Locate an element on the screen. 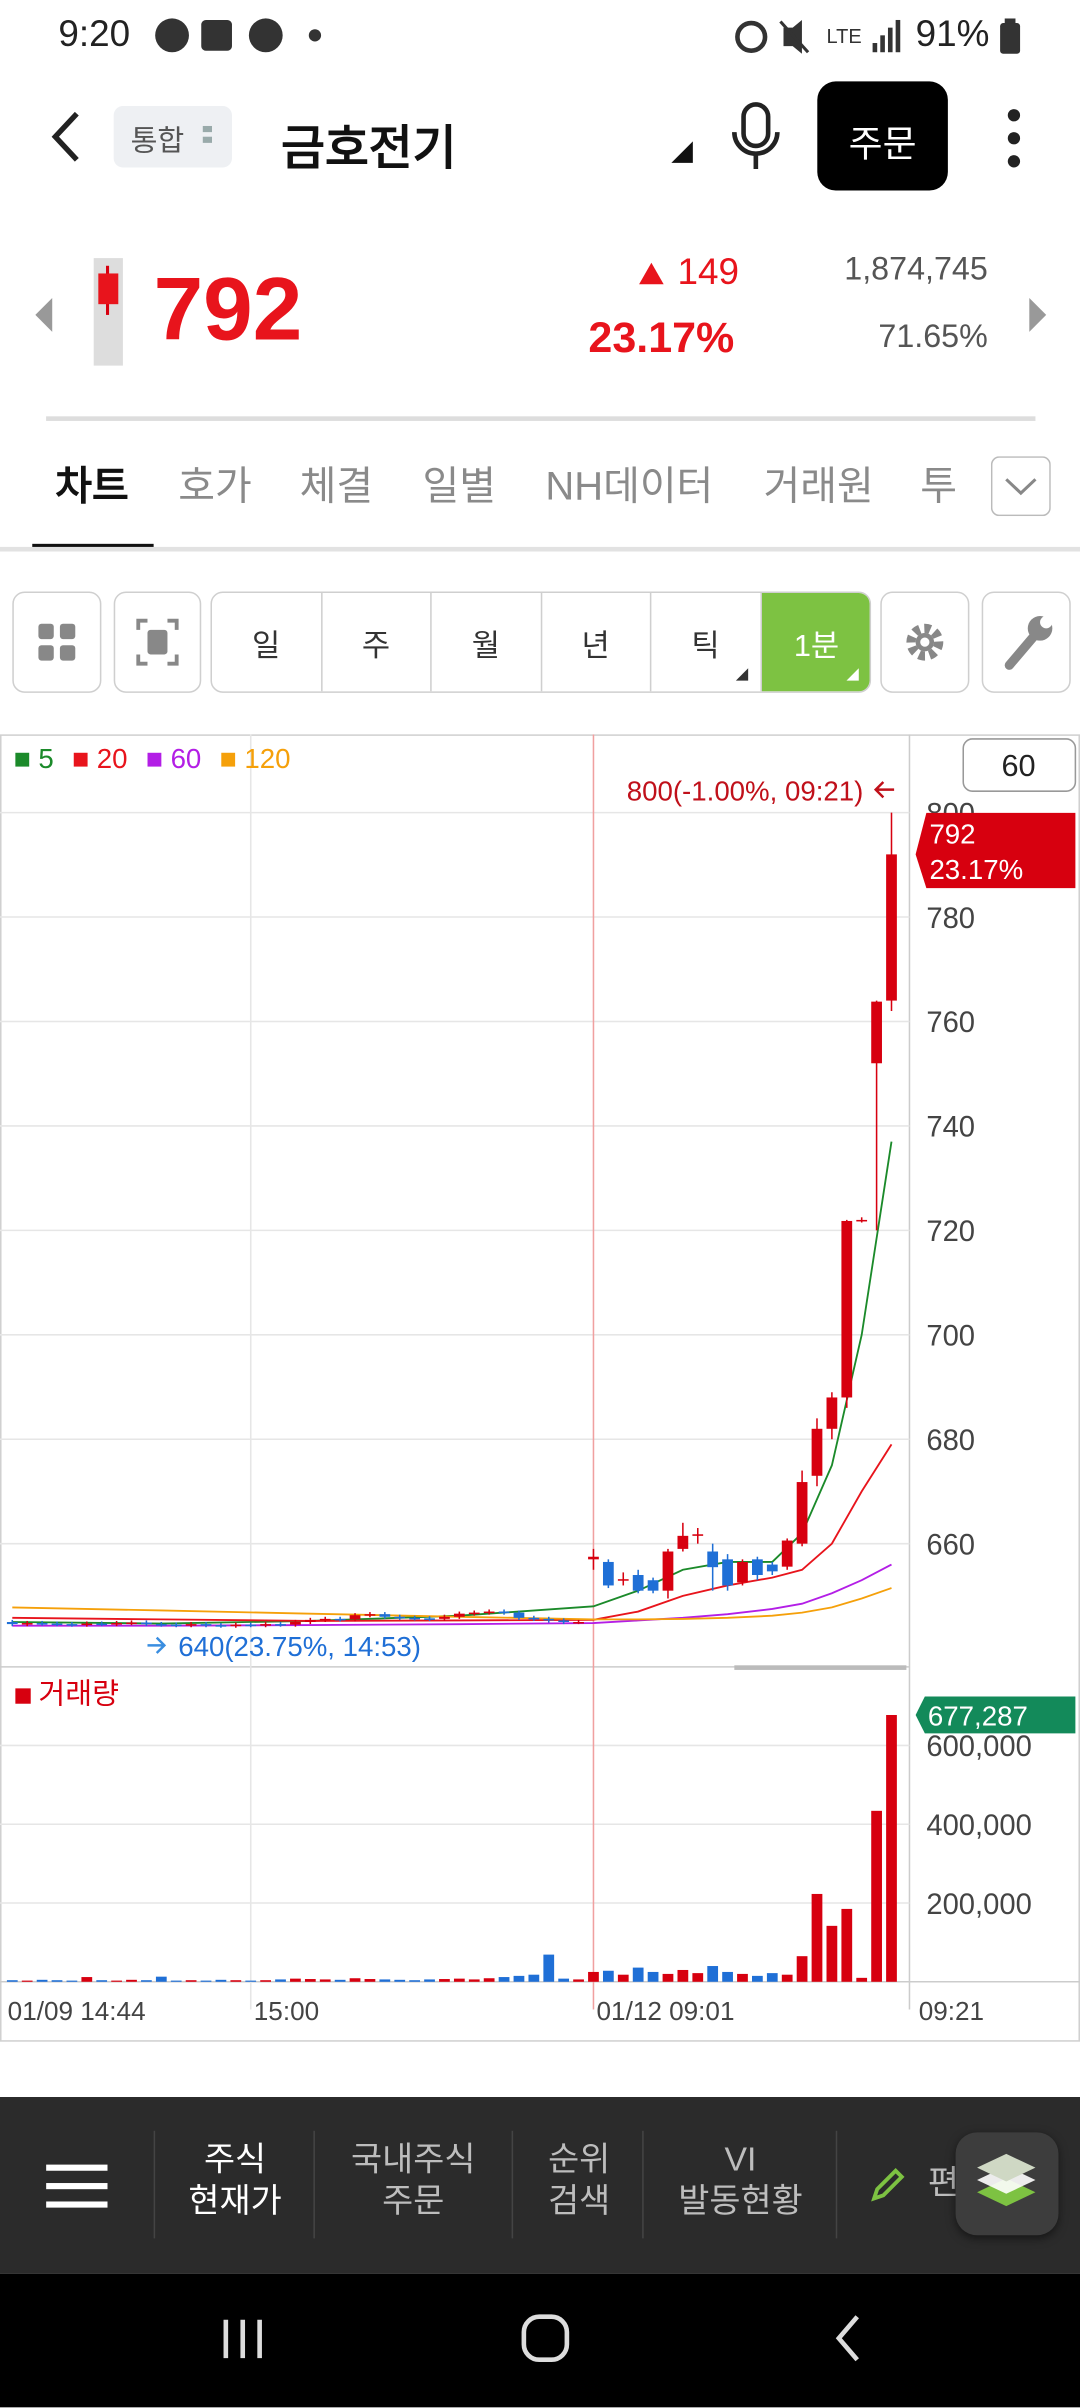 Image resolution: width=1080 pixels, height=2408 pixels. period-button-active: 1분 is located at coordinates (815, 642).